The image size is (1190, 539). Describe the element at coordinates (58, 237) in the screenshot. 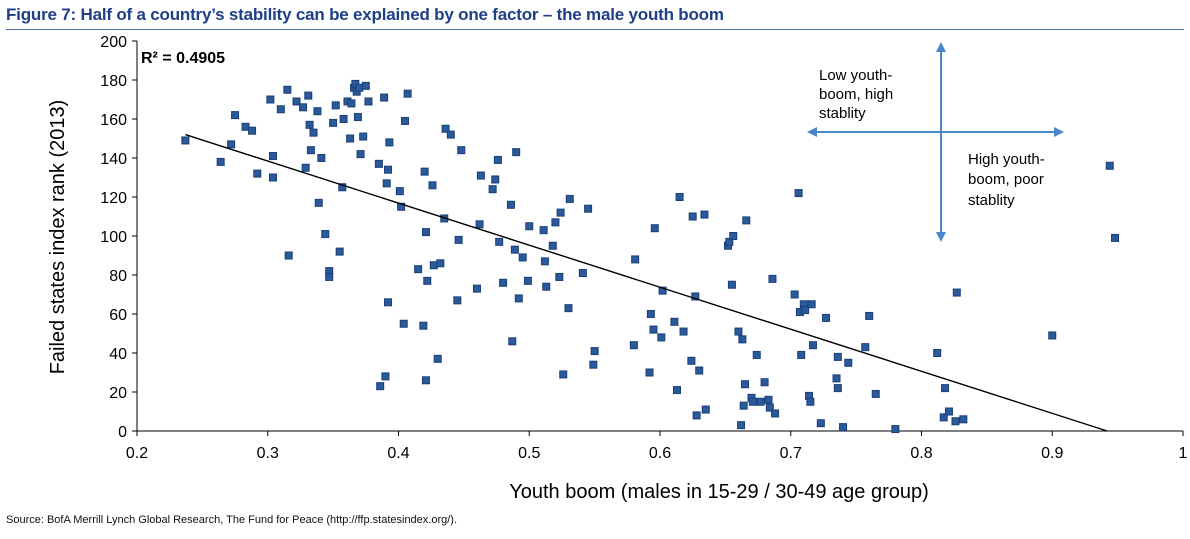

I see `y-axis-label: Failed states index rank (2013)` at that location.